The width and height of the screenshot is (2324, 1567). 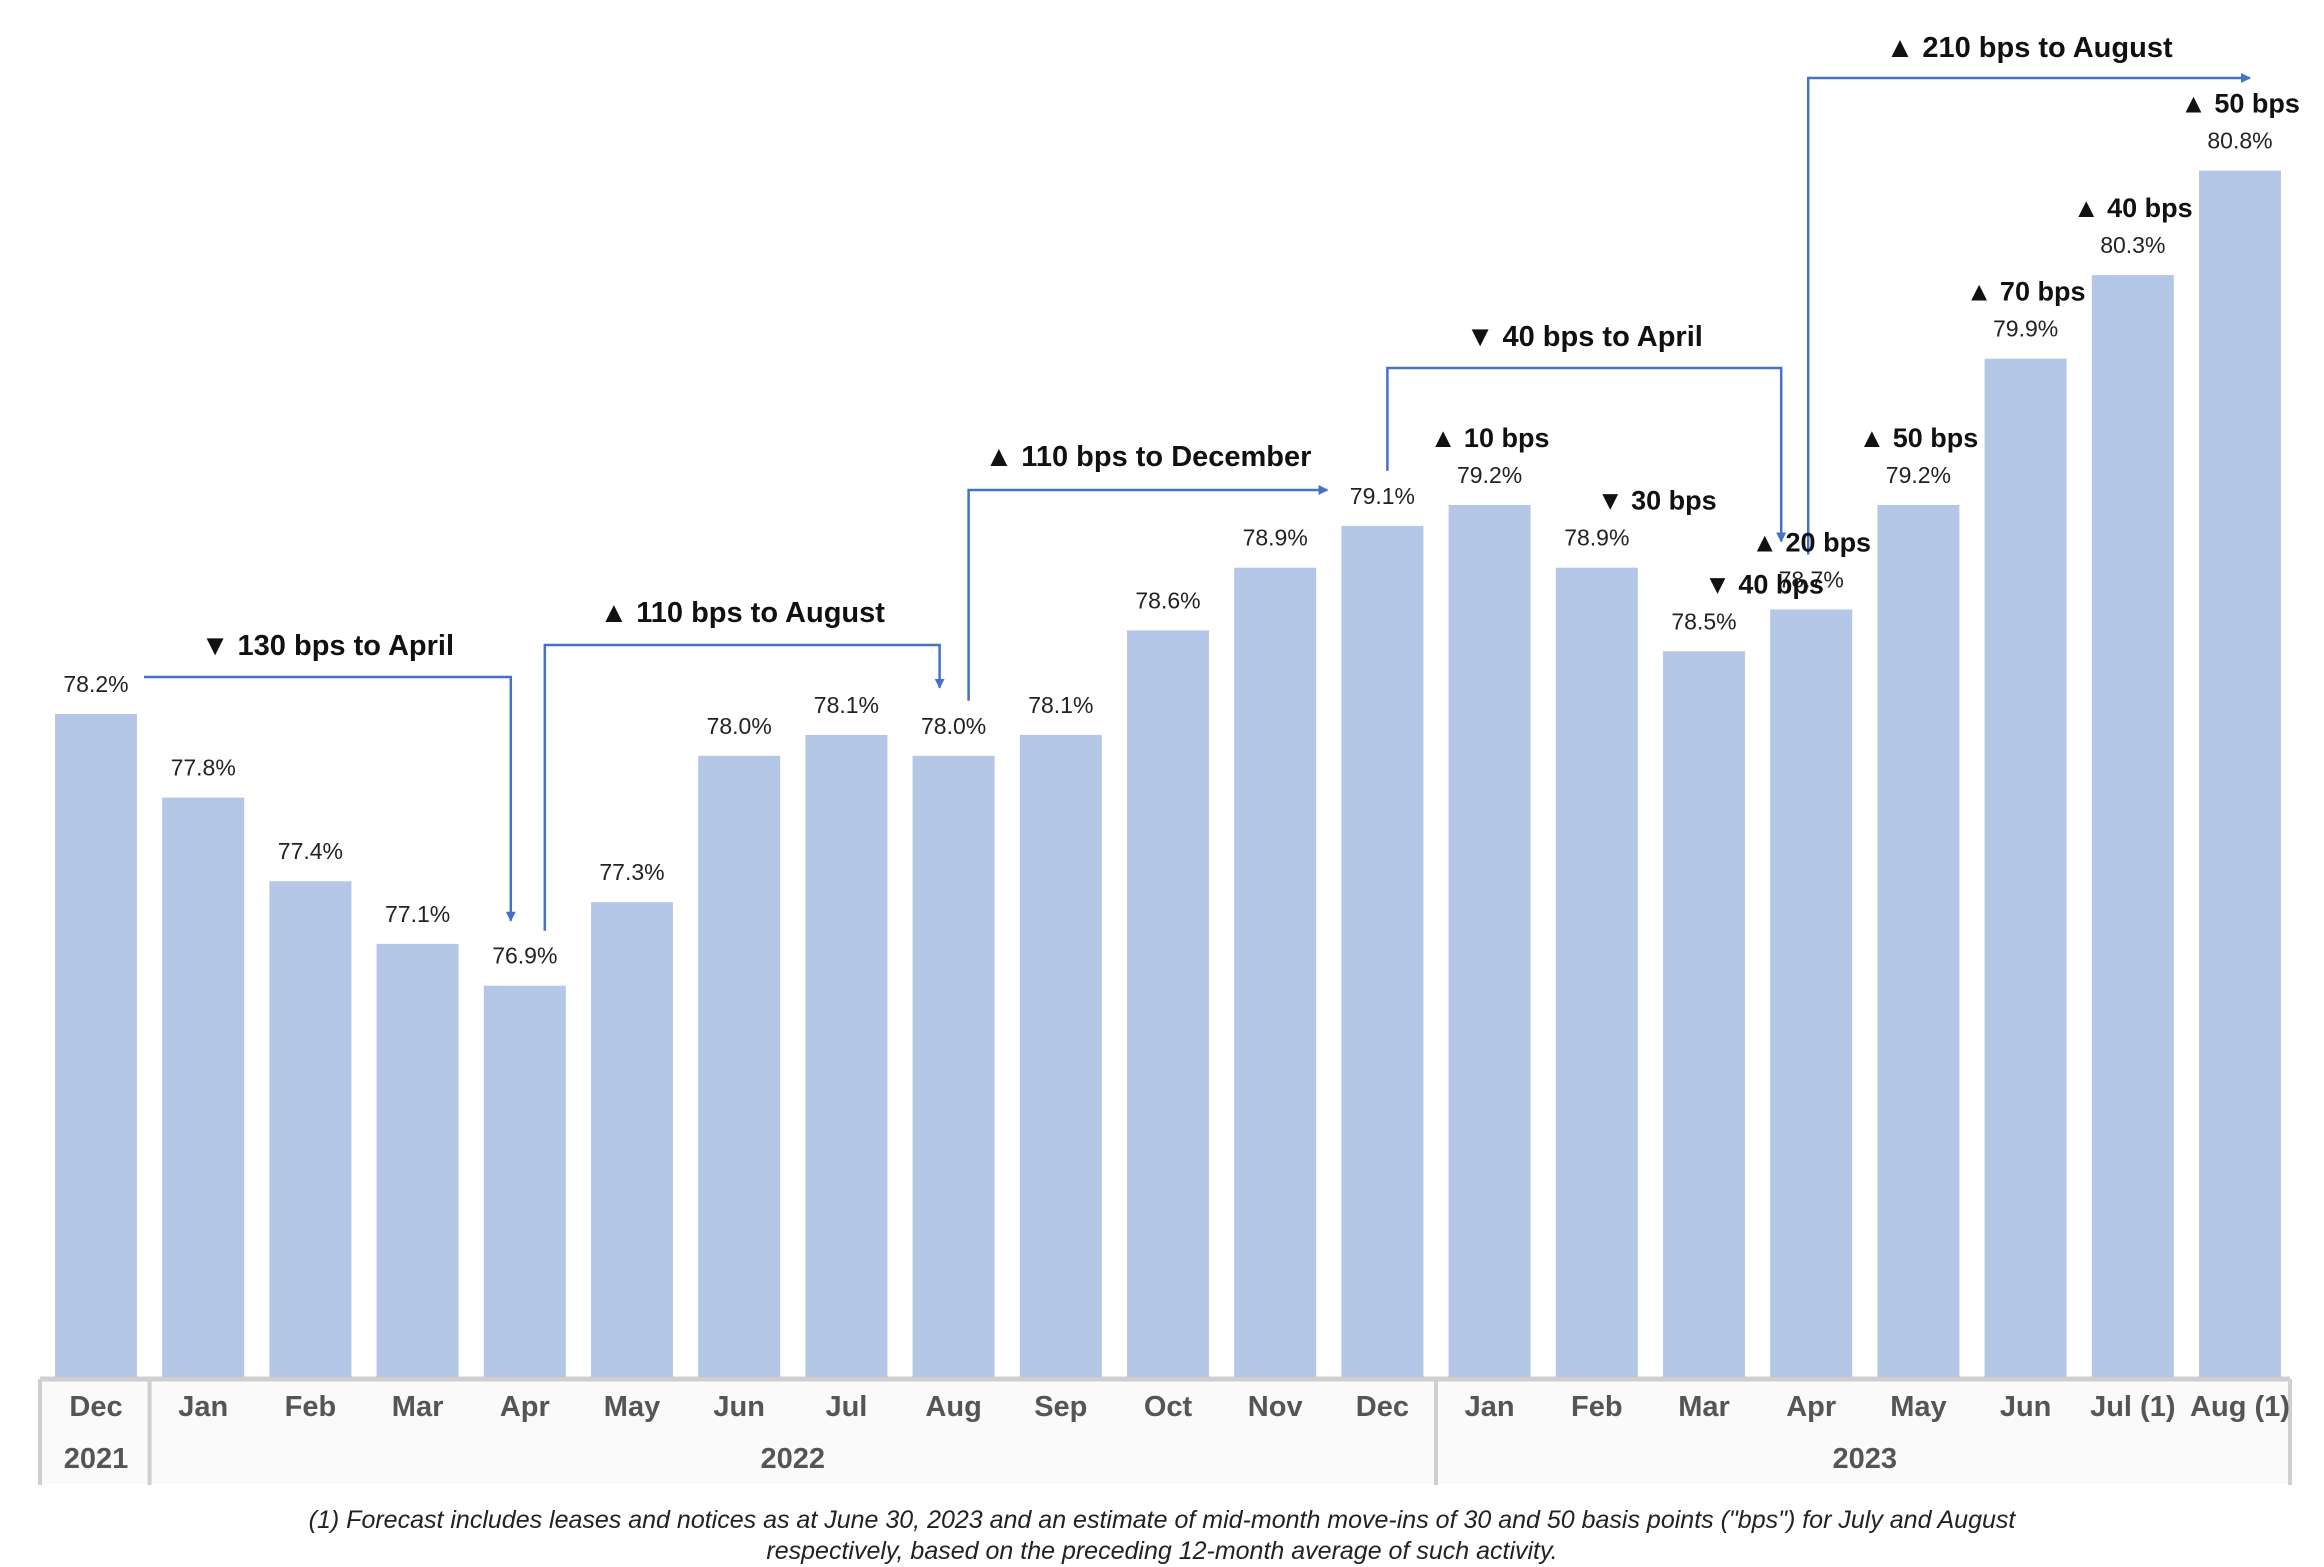 What do you see at coordinates (1704, 1407) in the screenshot?
I see `category-label-15: Mar` at bounding box center [1704, 1407].